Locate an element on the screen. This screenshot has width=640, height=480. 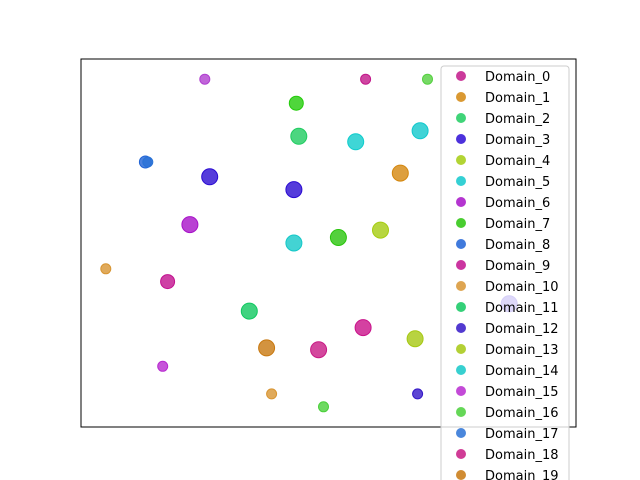
legend-label: Domain_16 is located at coordinates (522, 413).